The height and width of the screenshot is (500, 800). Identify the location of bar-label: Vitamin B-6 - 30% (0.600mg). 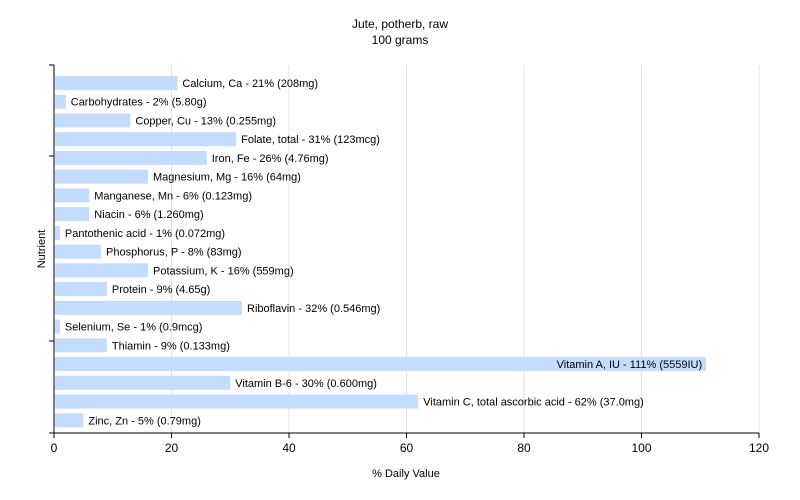
(306, 384).